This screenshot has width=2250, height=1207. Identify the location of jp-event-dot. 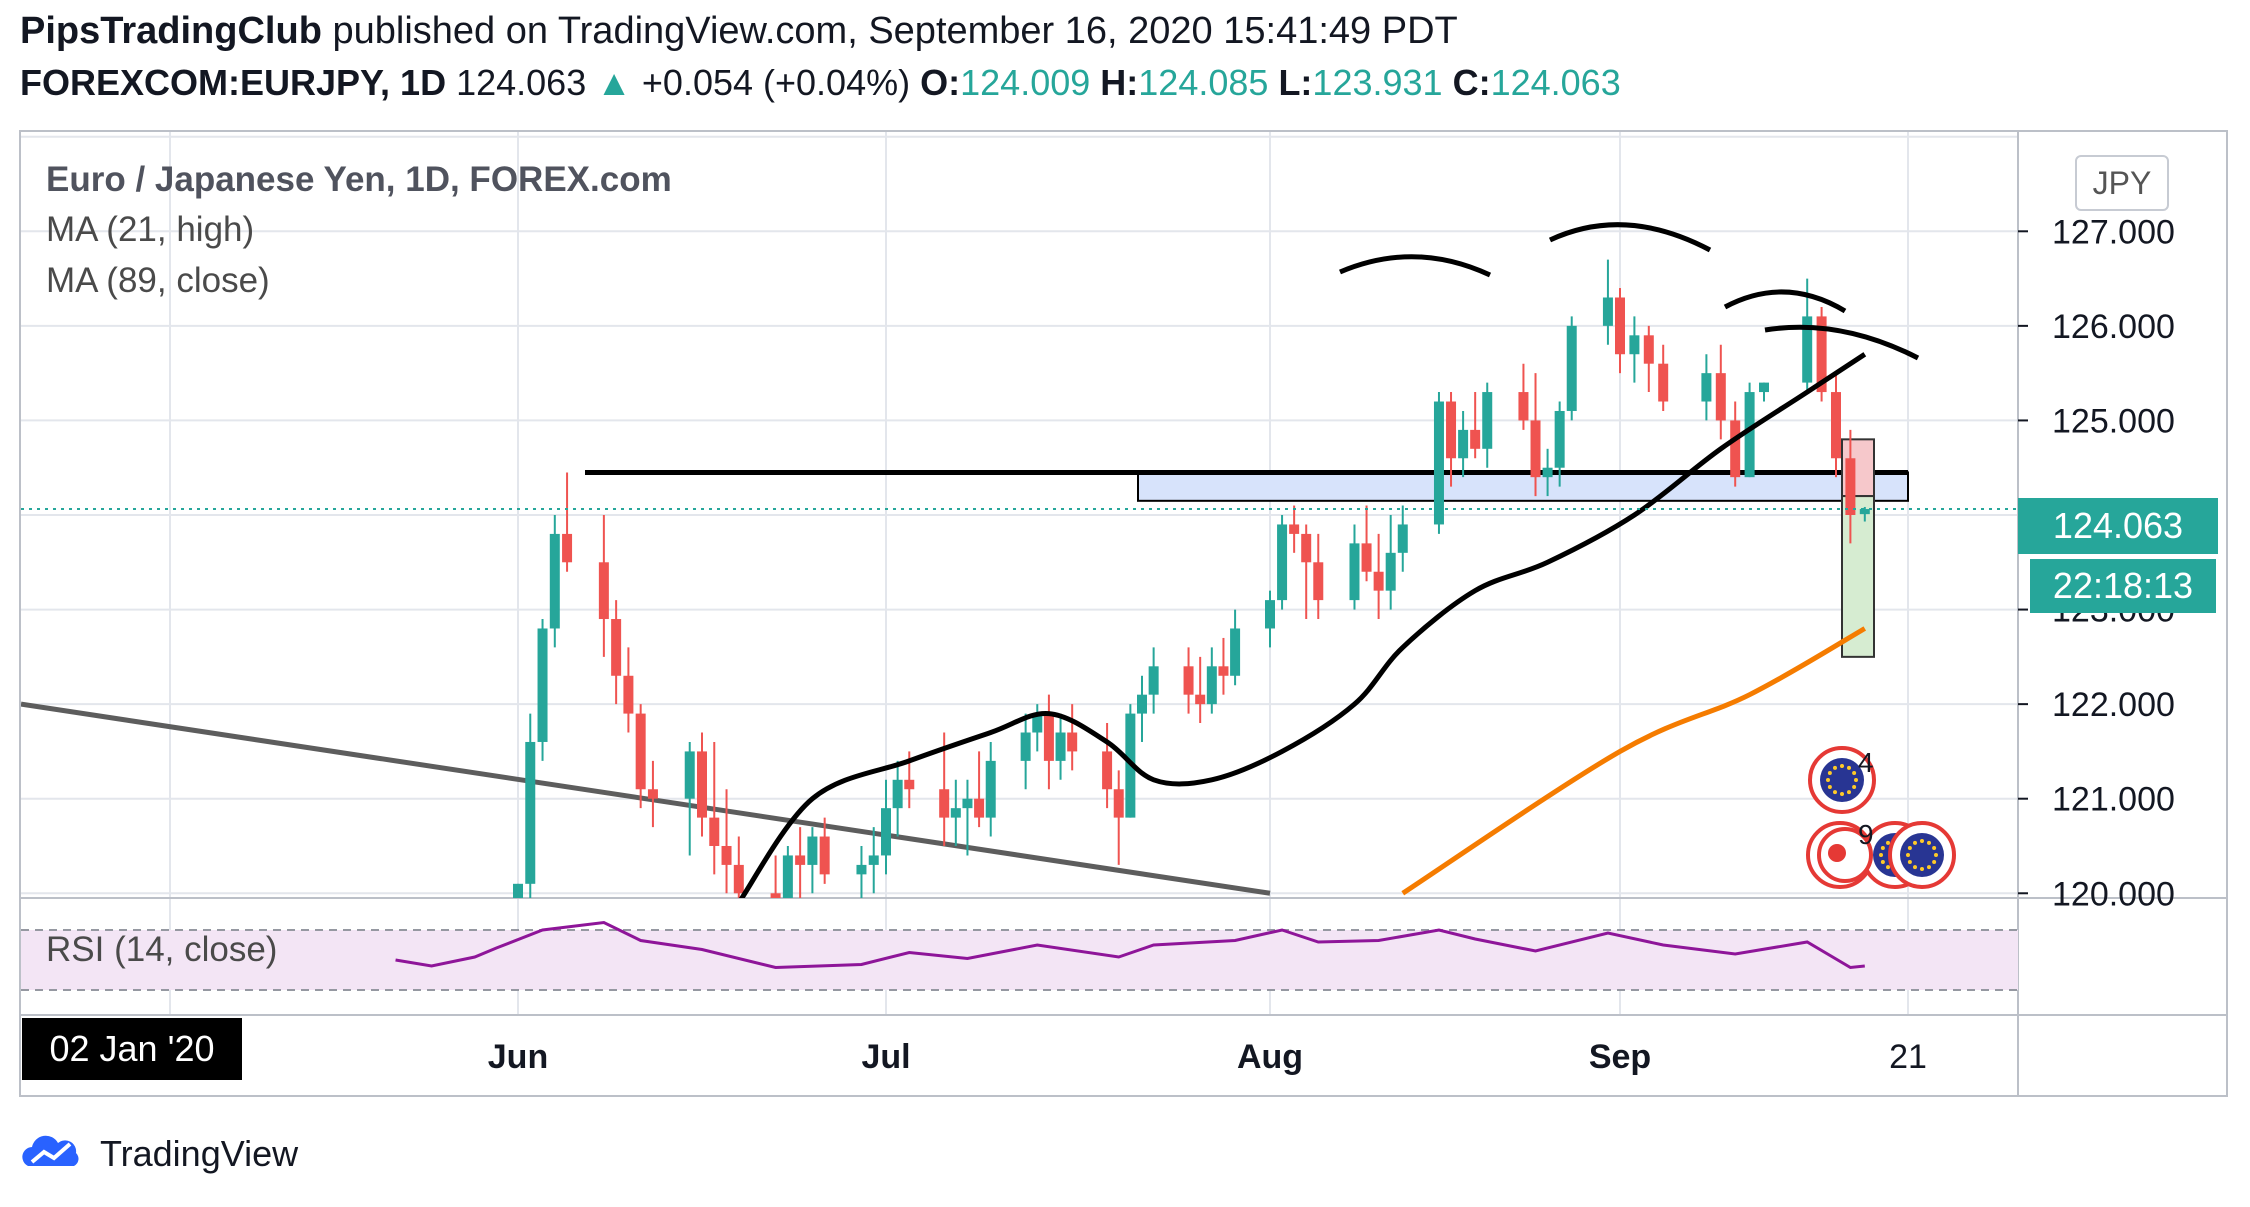
(1837, 853).